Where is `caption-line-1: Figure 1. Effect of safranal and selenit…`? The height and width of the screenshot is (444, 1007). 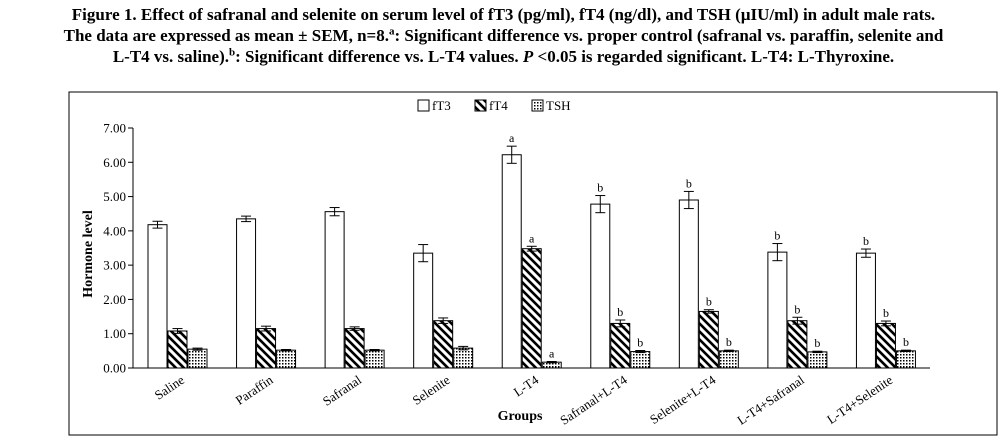
caption-line-1: Figure 1. Effect of safranal and selenit… is located at coordinates (503, 14).